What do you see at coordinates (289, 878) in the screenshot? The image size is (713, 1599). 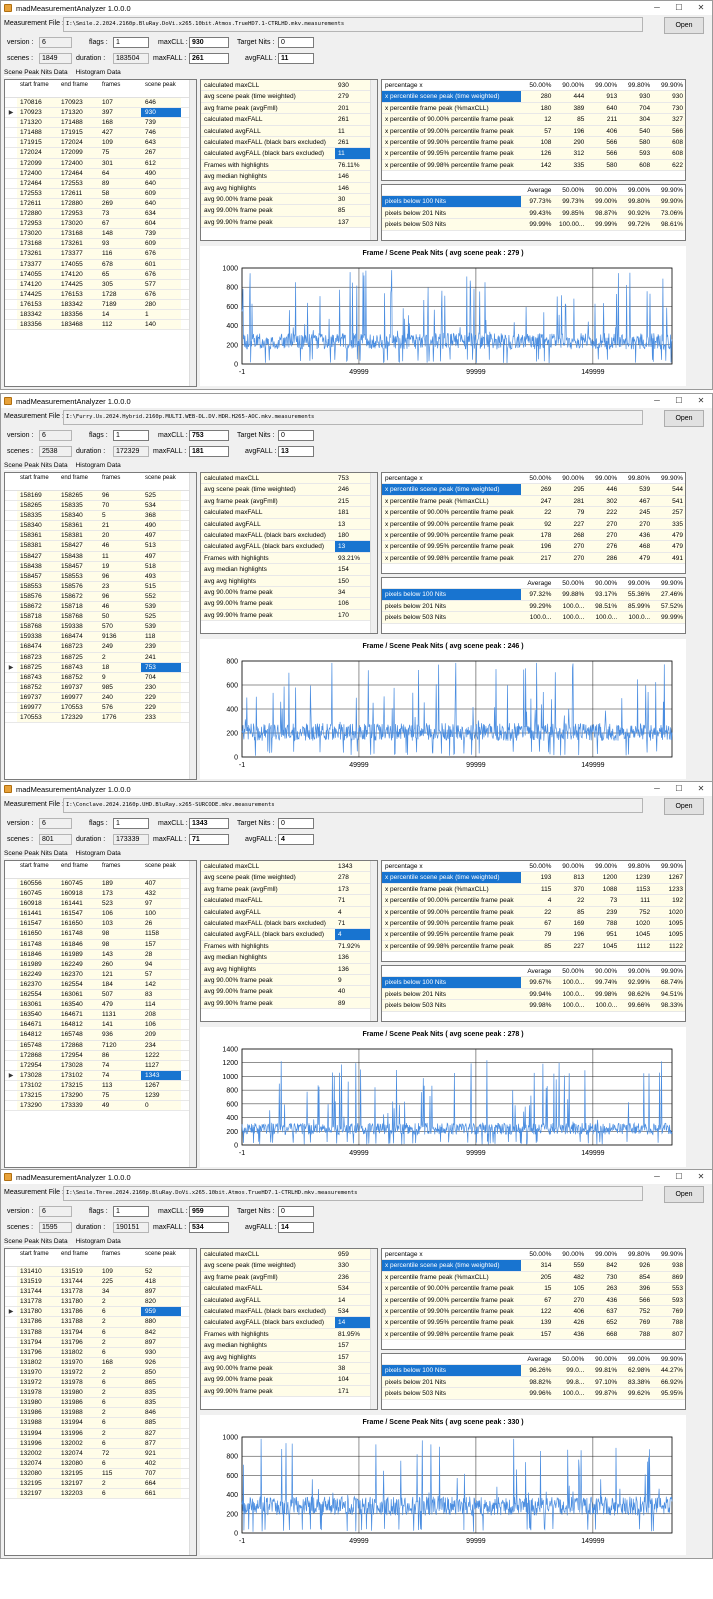 I see `stat-row: avg scene peak (time weighted) 278` at bounding box center [289, 878].